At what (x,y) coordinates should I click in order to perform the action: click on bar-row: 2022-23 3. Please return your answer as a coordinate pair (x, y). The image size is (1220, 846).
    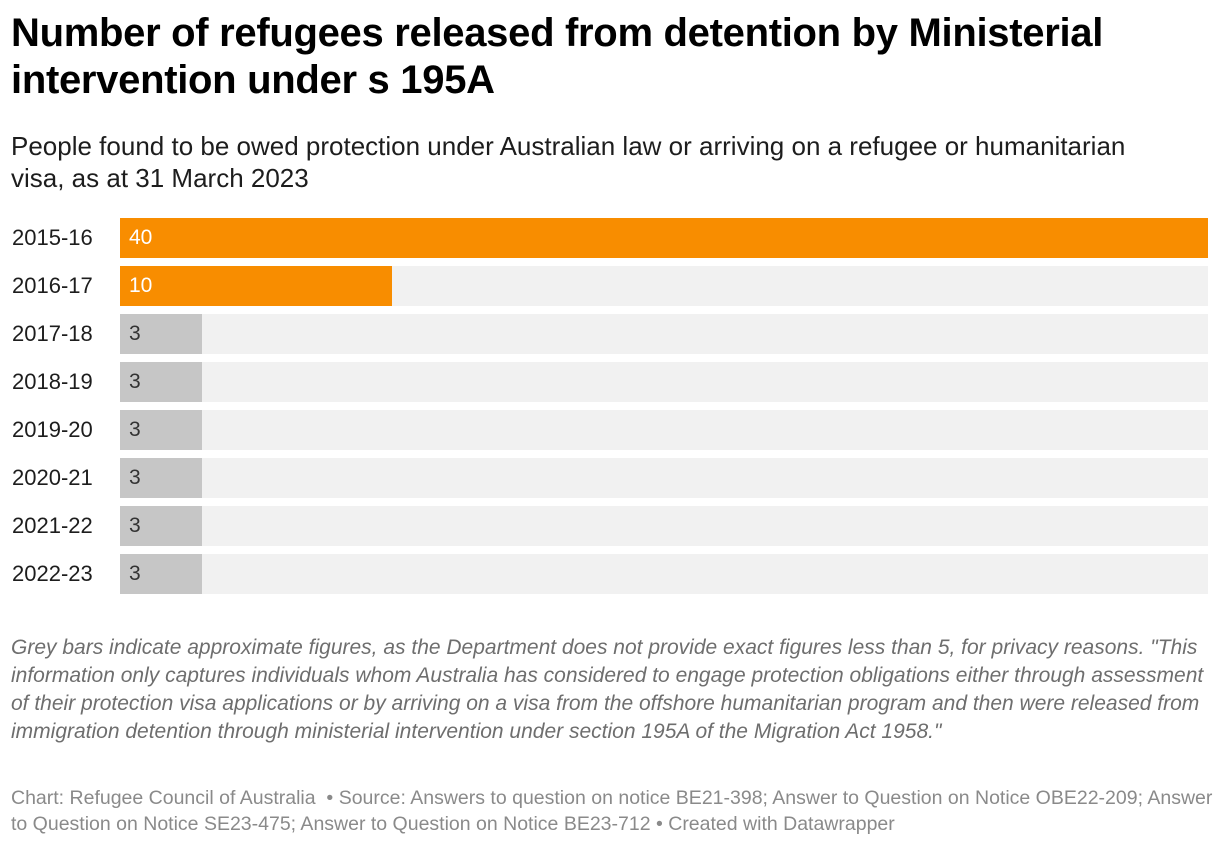
    Looking at the image, I should click on (610, 574).